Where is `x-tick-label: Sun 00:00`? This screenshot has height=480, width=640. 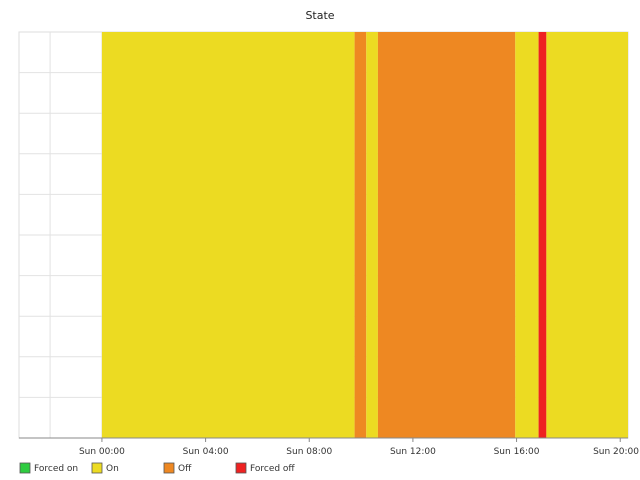
x-tick-label: Sun 00:00 is located at coordinates (102, 452).